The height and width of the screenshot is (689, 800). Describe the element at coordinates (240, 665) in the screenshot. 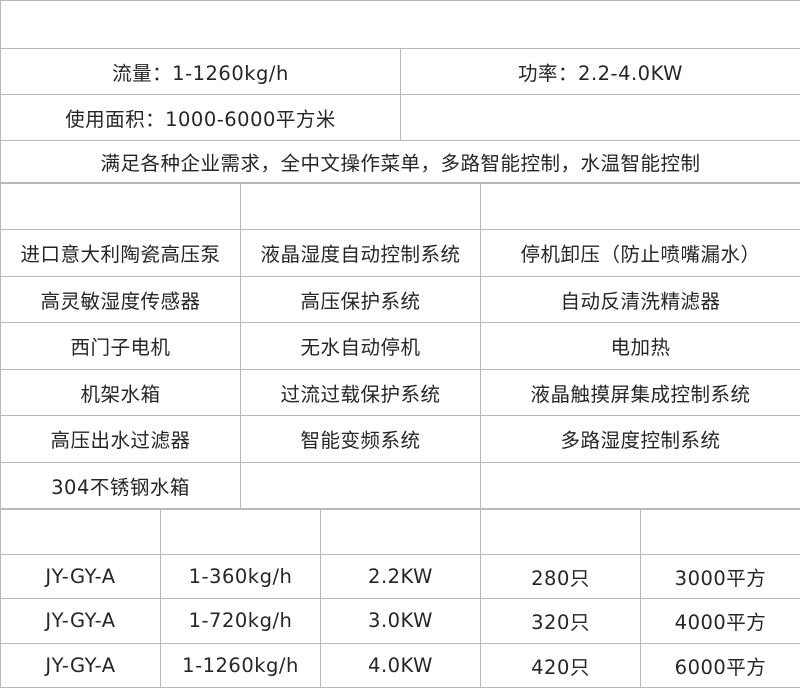

I see `model-cell: 1-1260kg/h` at that location.